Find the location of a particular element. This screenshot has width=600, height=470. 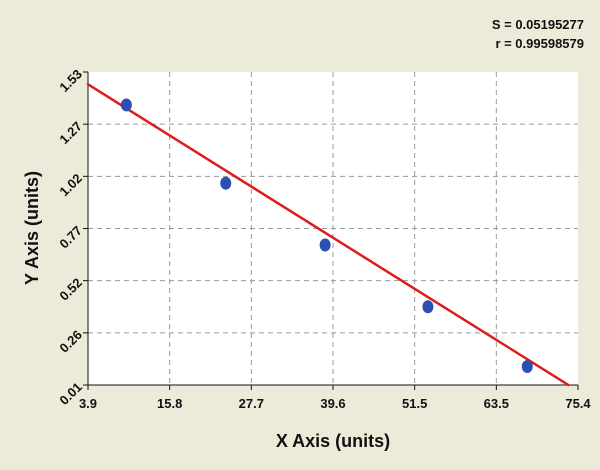

x-axis-label: X Axis (units) is located at coordinates (333, 441).